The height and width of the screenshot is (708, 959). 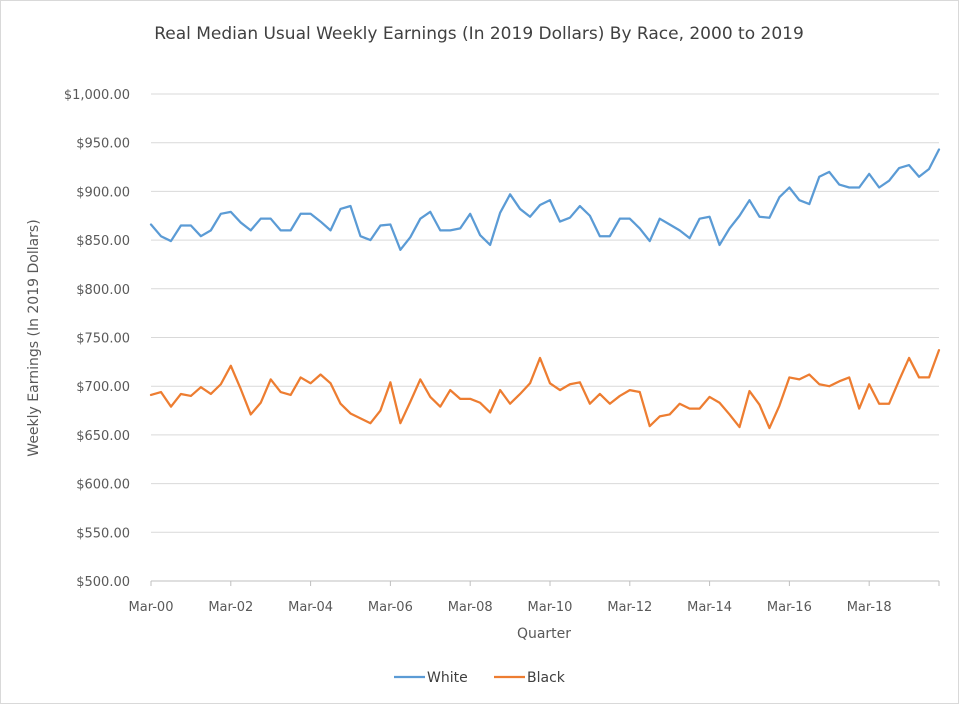 What do you see at coordinates (103, 387) in the screenshot?
I see `y-tick-label: $700.00` at bounding box center [103, 387].